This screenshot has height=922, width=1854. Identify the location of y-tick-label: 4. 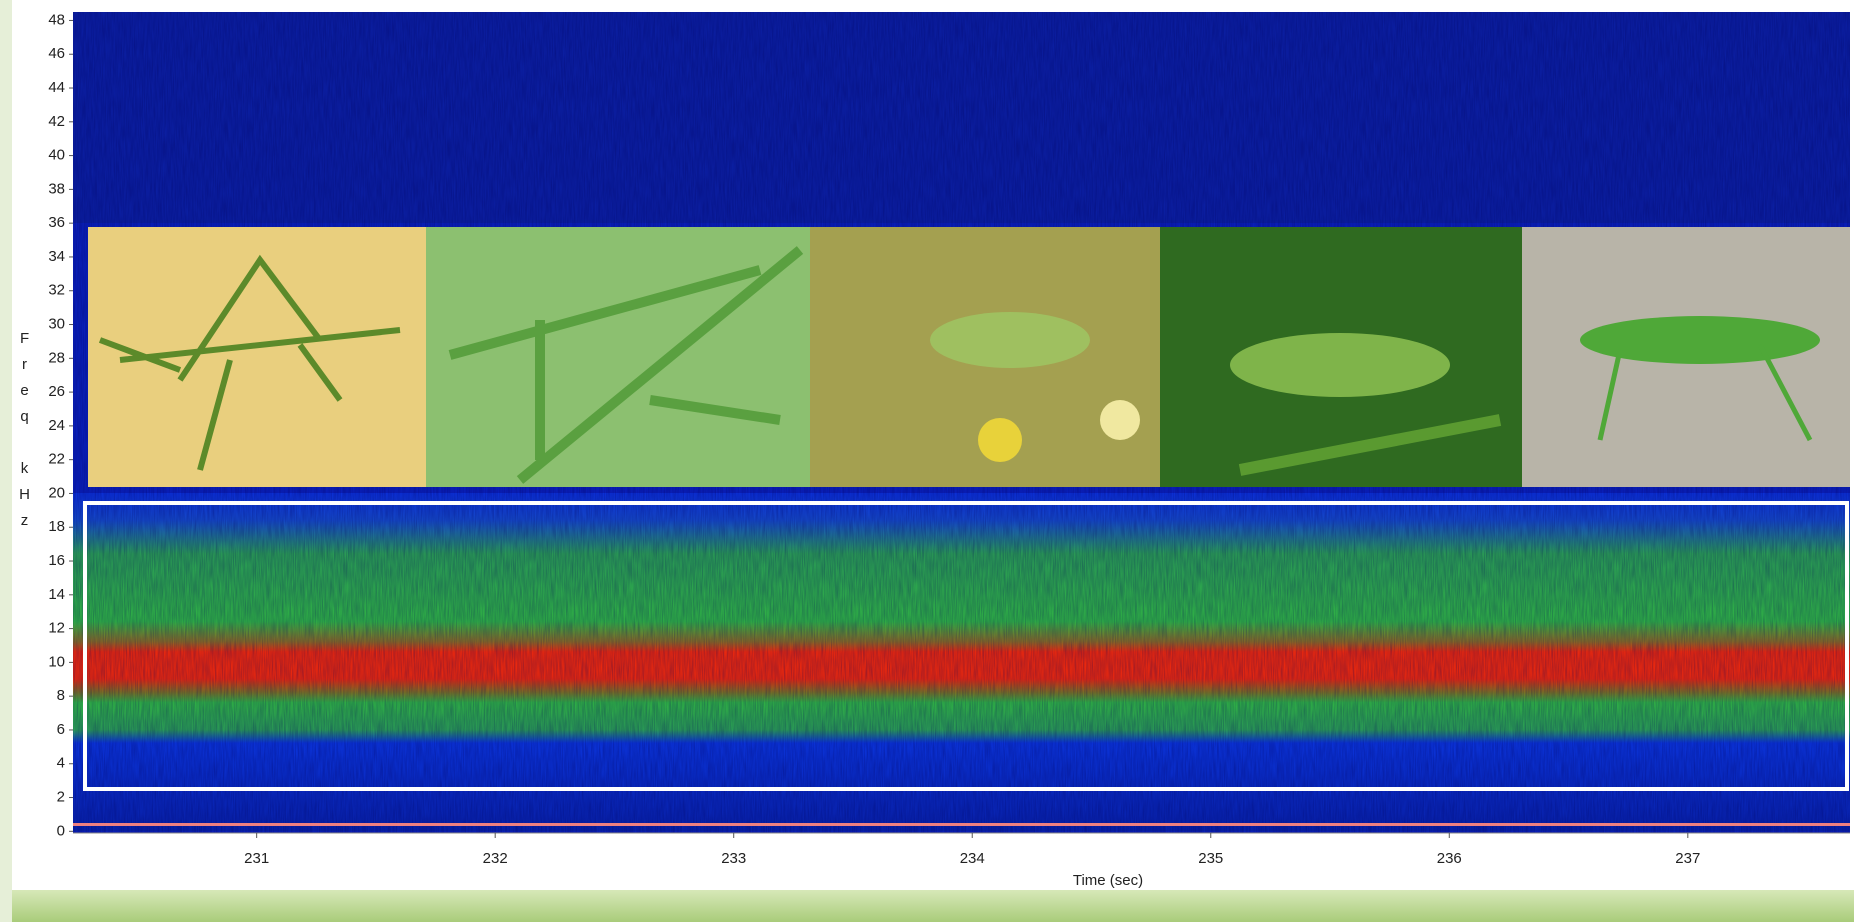
(61, 763).